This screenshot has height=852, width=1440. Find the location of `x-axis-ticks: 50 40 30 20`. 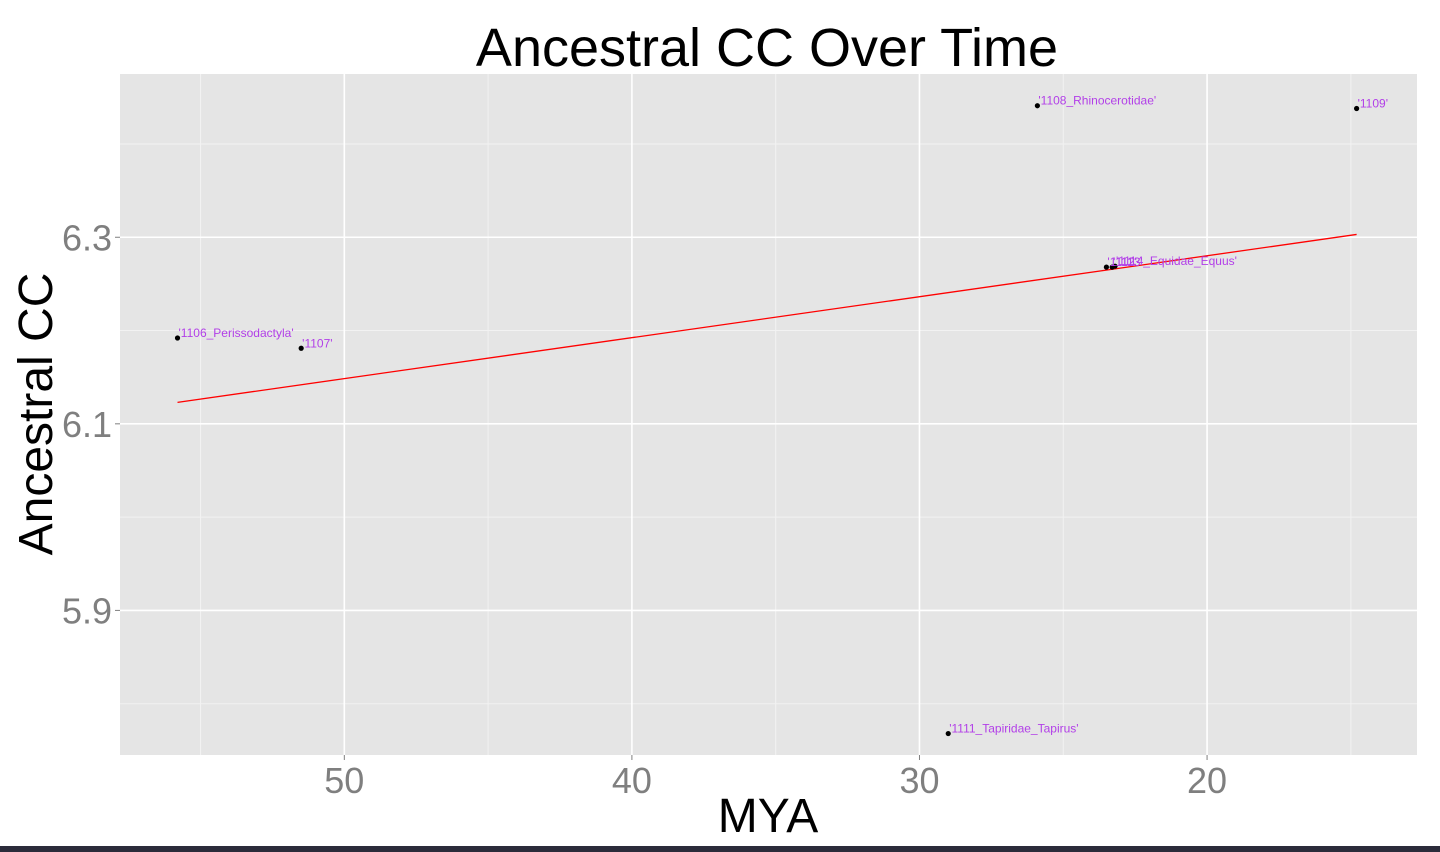

x-axis-ticks: 50 40 30 20 is located at coordinates (775, 778).